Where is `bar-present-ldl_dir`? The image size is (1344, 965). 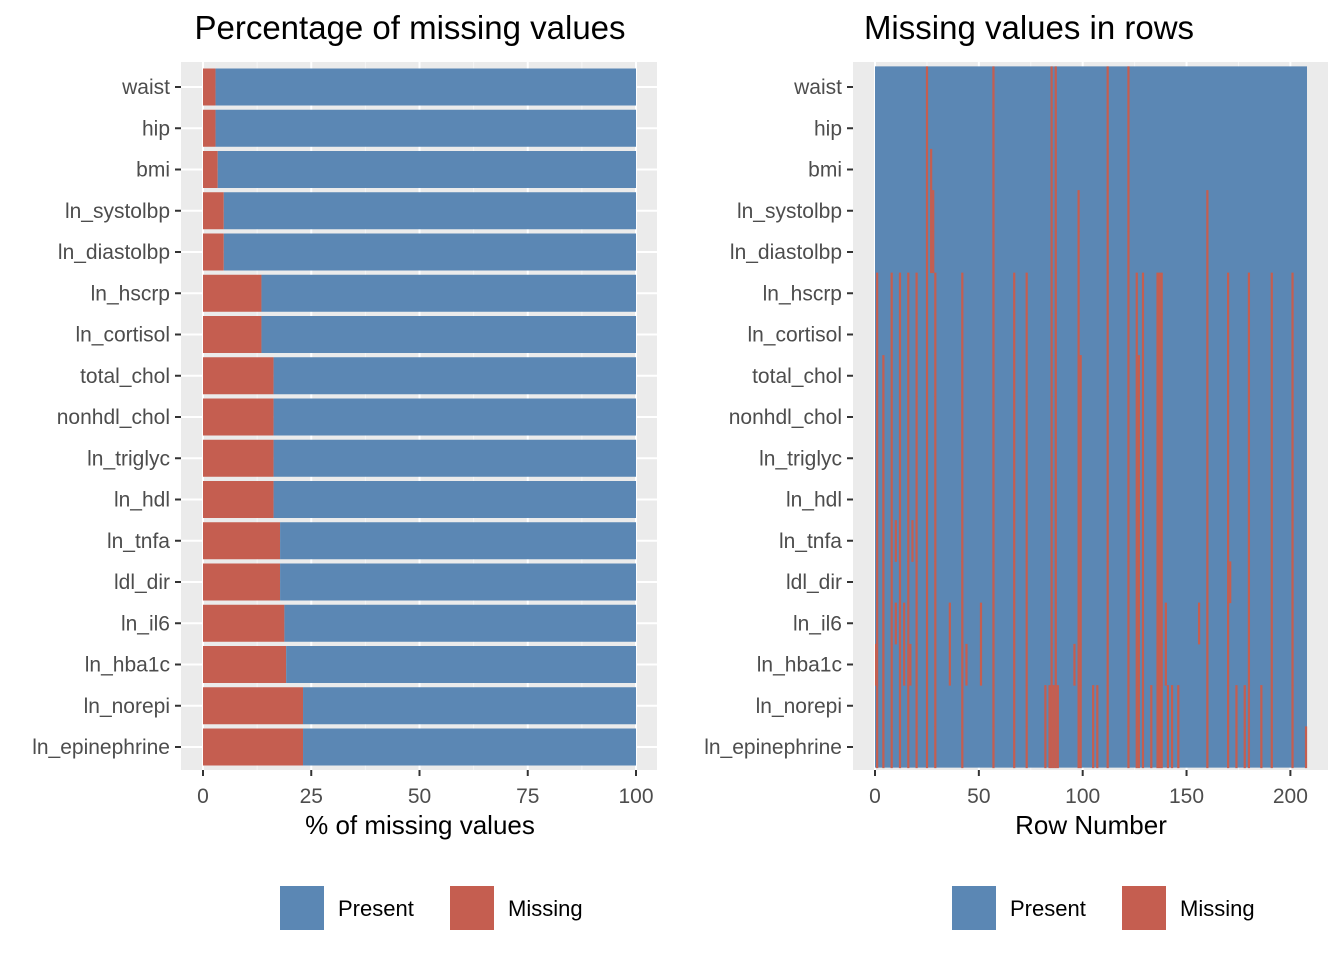 bar-present-ldl_dir is located at coordinates (458, 582).